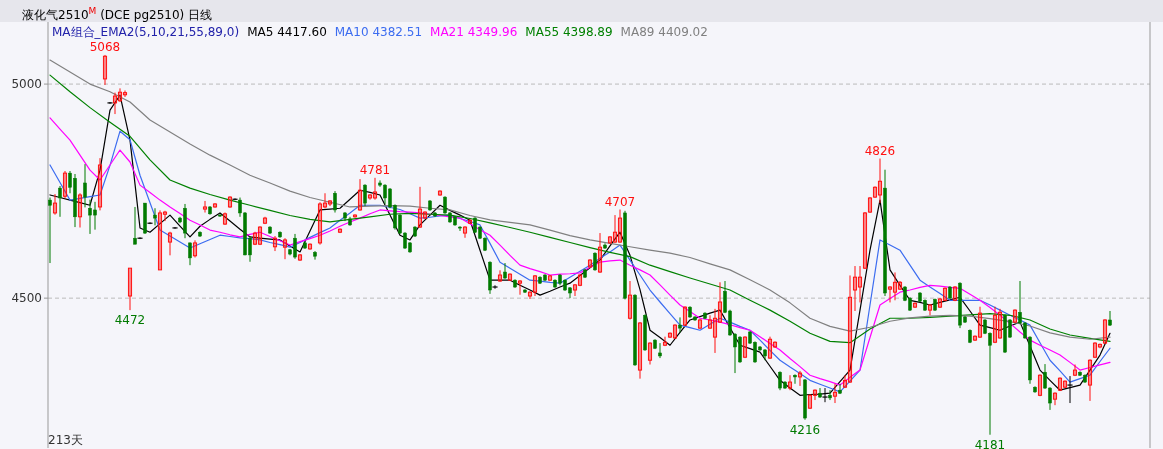 This screenshot has height=449, width=1163. I want to click on annotation: 4826, so click(880, 150).